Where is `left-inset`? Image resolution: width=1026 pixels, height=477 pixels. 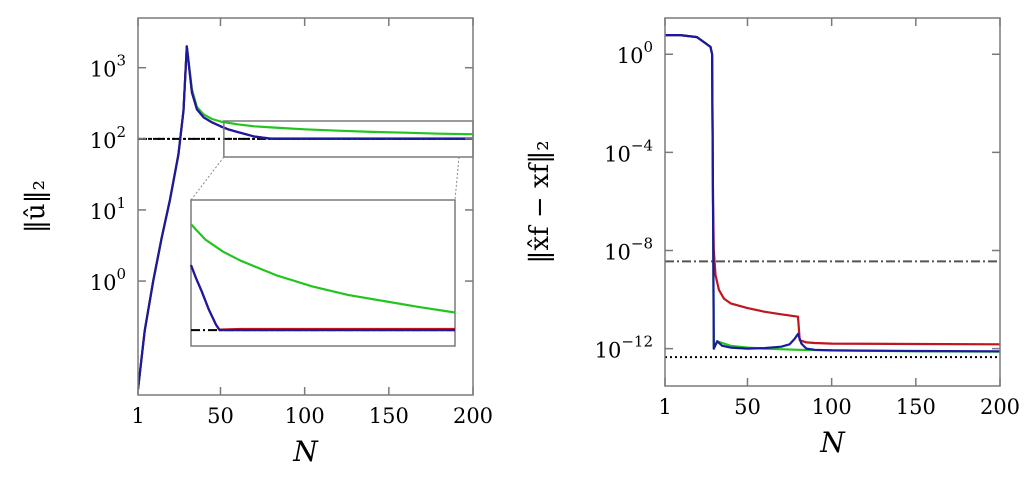
left-inset is located at coordinates (323, 273).